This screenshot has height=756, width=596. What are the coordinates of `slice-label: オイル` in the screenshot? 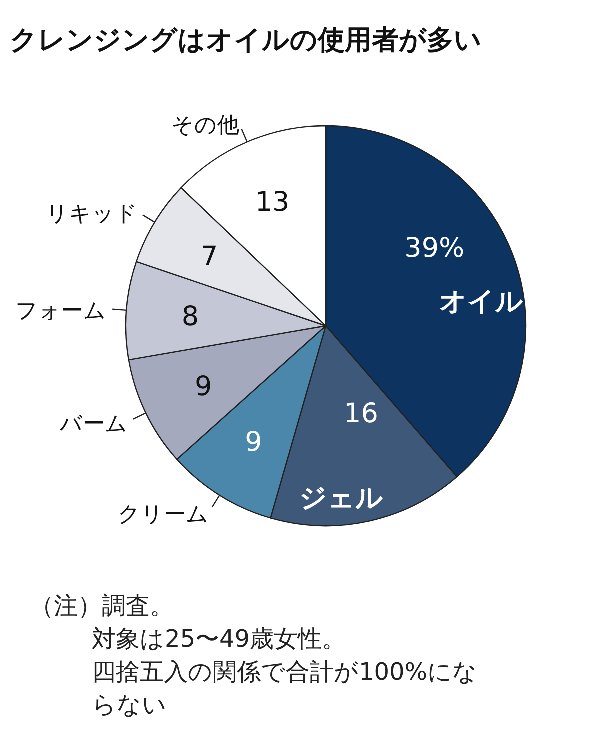 It's located at (482, 302).